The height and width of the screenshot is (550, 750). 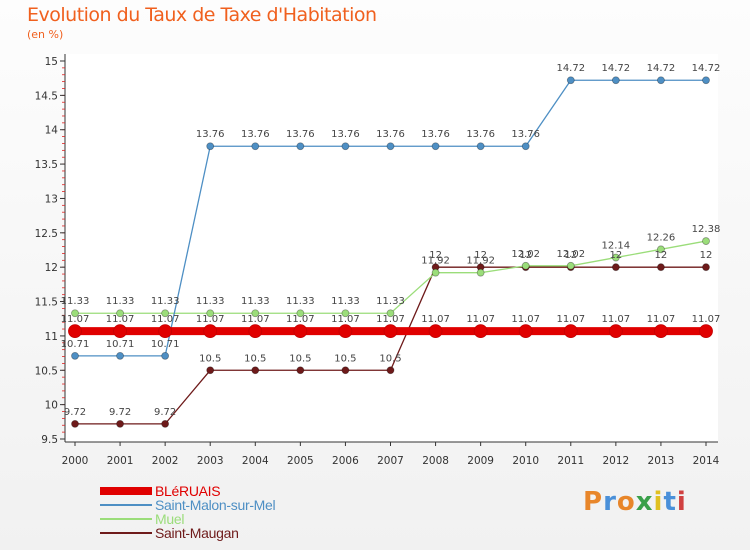 What do you see at coordinates (616, 246) in the screenshot?
I see `data-label: 12.14` at bounding box center [616, 246].